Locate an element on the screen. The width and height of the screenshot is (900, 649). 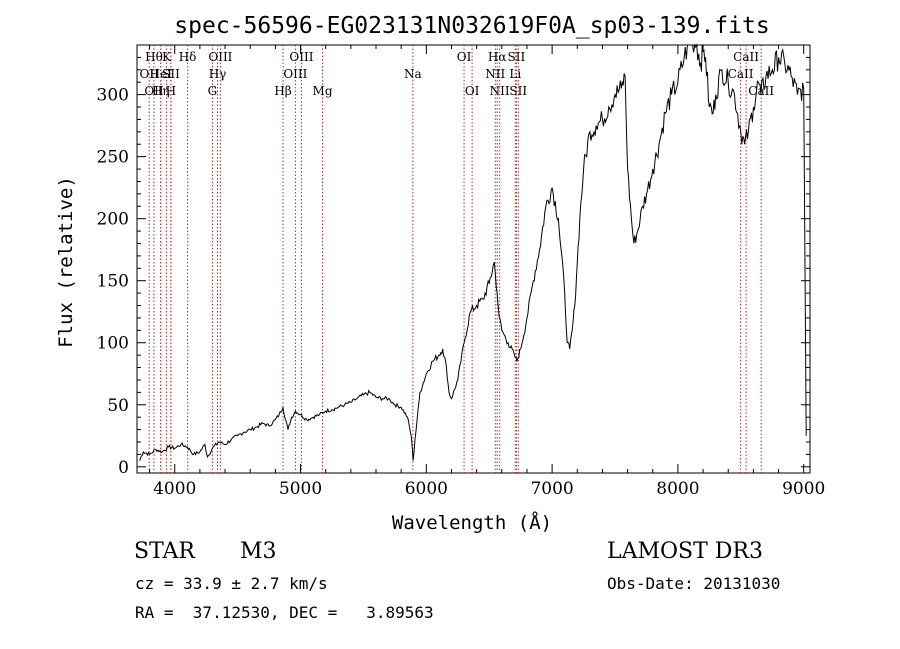
x-tick-label: 7000 is located at coordinates (551, 489).